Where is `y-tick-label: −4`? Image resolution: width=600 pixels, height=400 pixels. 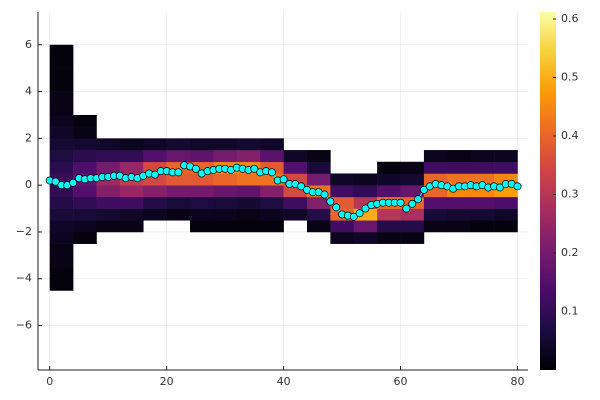 y-tick-label: −4 is located at coordinates (24, 278).